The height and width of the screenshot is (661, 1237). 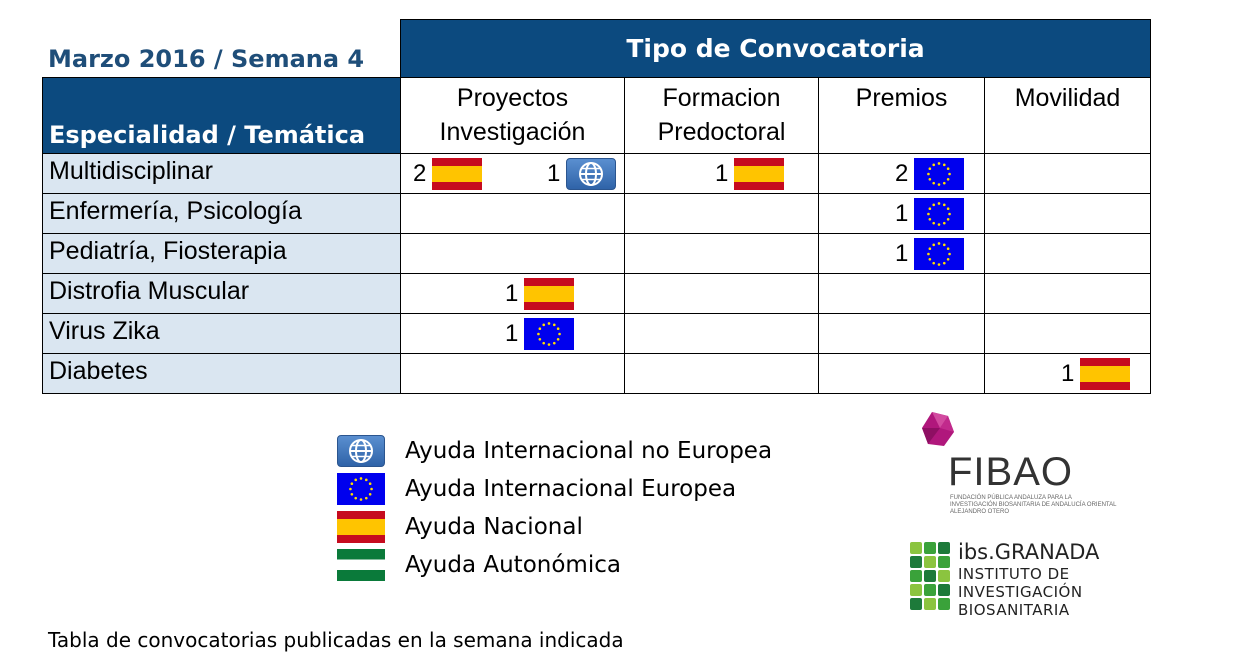 I want to click on fibao-name: FIBAO, so click(x=1011, y=472).